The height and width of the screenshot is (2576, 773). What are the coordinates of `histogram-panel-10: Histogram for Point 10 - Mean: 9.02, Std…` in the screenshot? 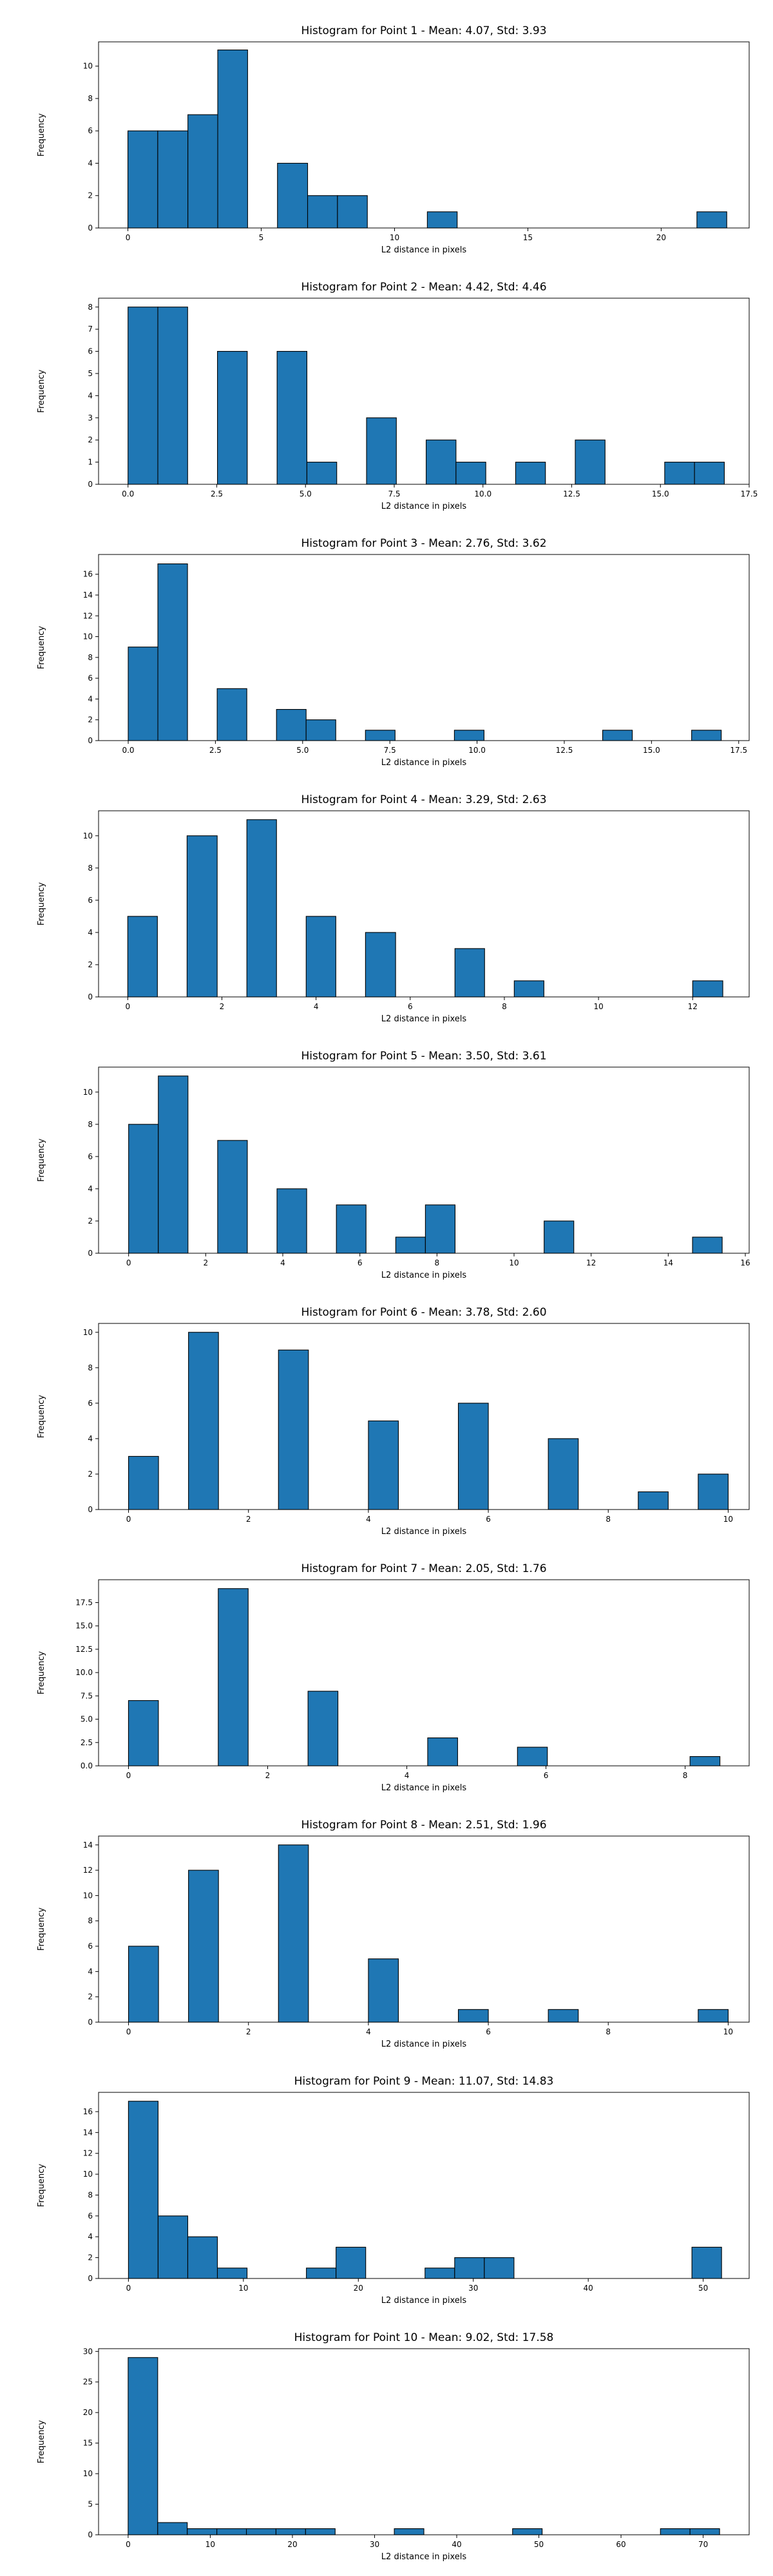 It's located at (393, 2446).